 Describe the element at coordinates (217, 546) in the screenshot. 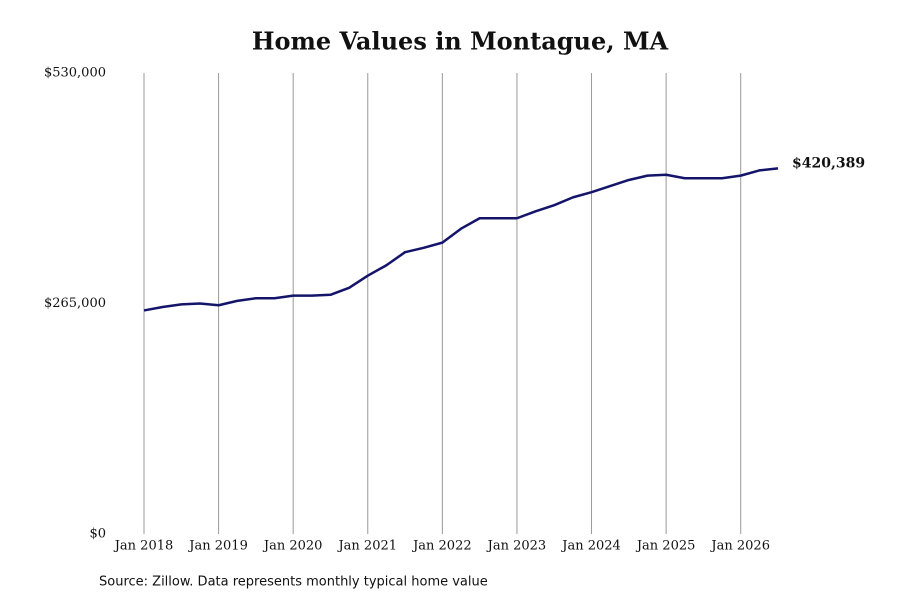

I see `x-tick-label: Jan 2019` at that location.